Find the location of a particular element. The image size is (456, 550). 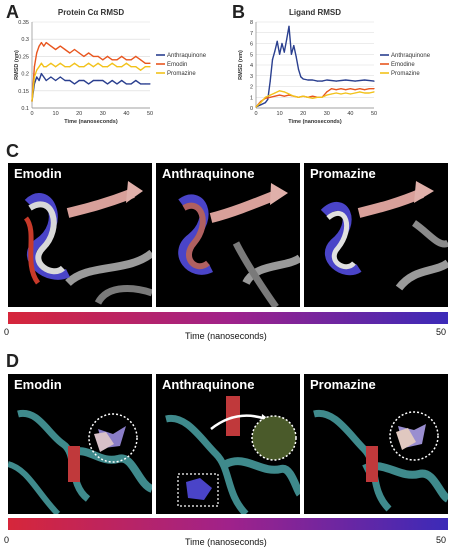

y-tick-label: 0.25 is located at coordinates (23, 57).